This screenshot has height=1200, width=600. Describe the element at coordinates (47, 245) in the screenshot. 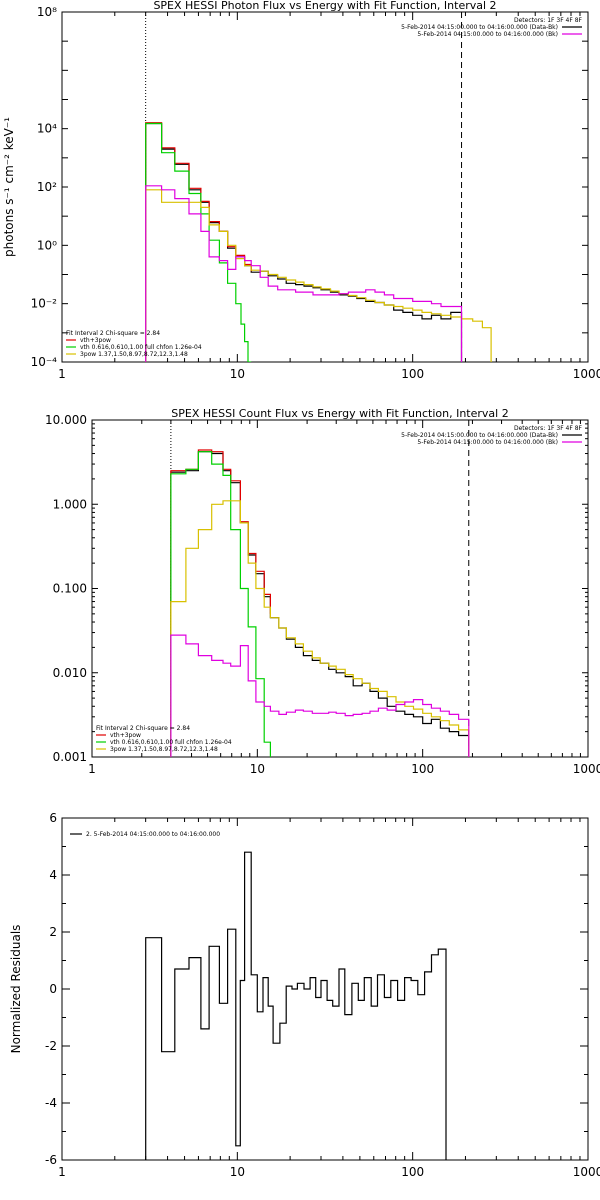

I see `y-tick-label: 10⁰` at that location.